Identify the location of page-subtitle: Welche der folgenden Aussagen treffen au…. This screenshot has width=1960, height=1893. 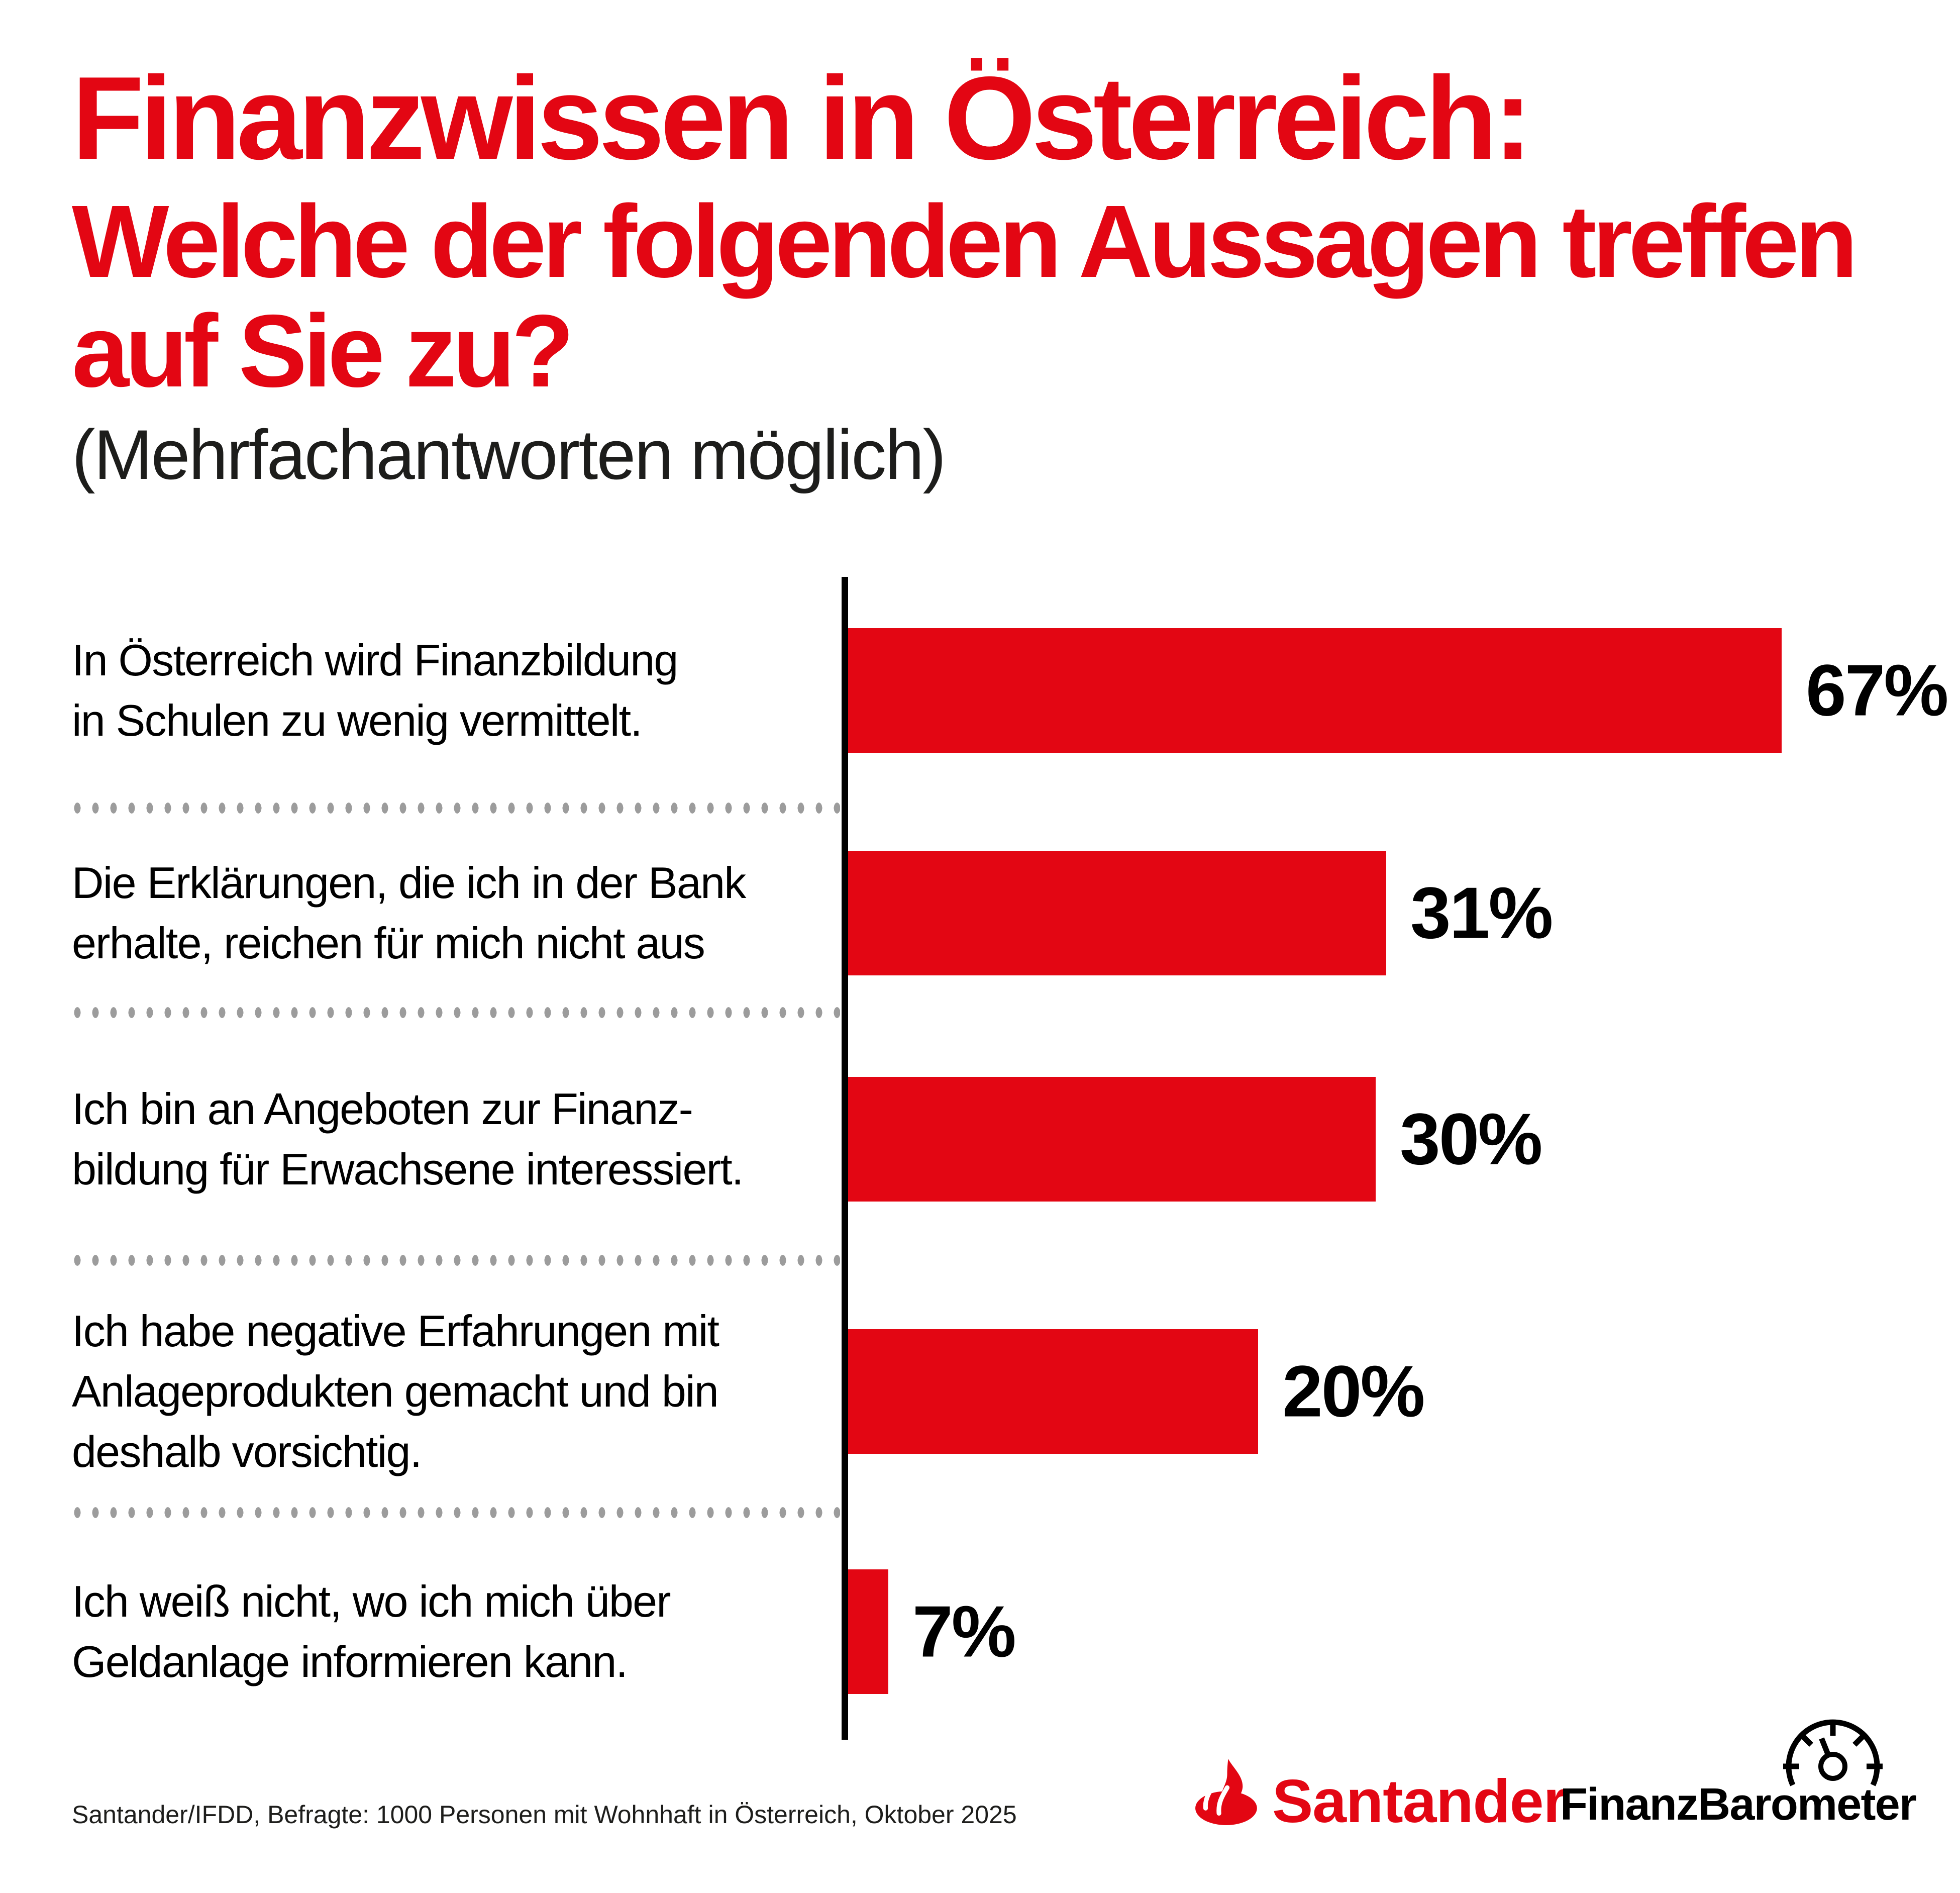
(965, 296).